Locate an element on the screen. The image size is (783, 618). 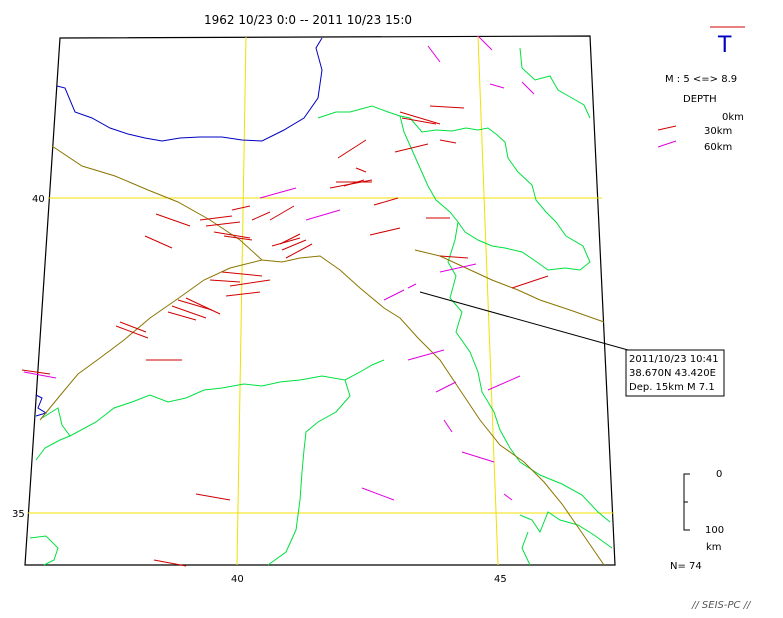
event-location: 38.670N 43.420E is located at coordinates (672, 373).